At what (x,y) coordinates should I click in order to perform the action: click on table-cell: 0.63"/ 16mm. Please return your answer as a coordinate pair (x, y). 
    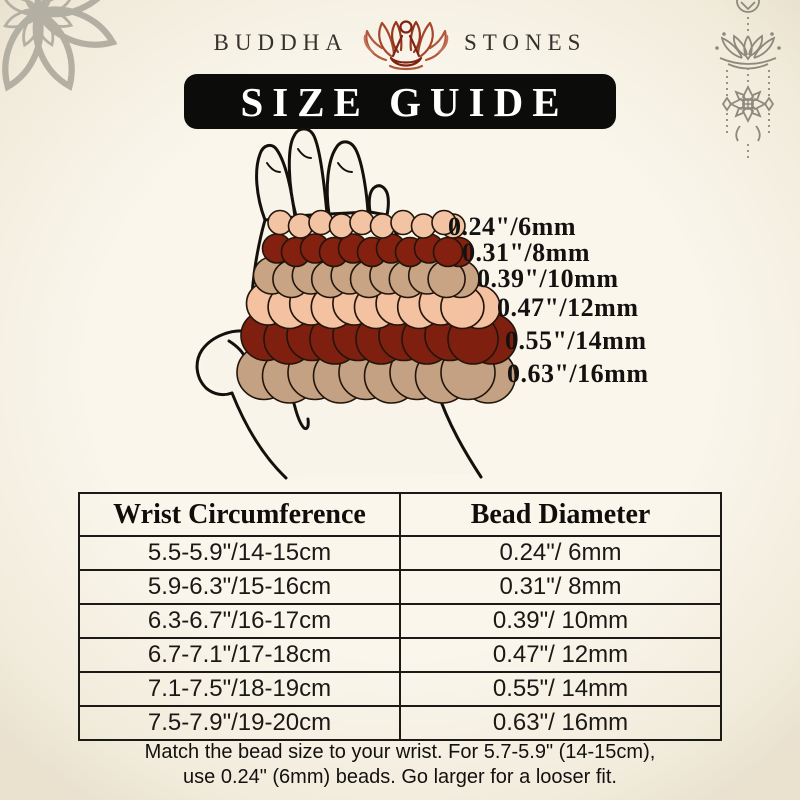
    Looking at the image, I should click on (560, 723).